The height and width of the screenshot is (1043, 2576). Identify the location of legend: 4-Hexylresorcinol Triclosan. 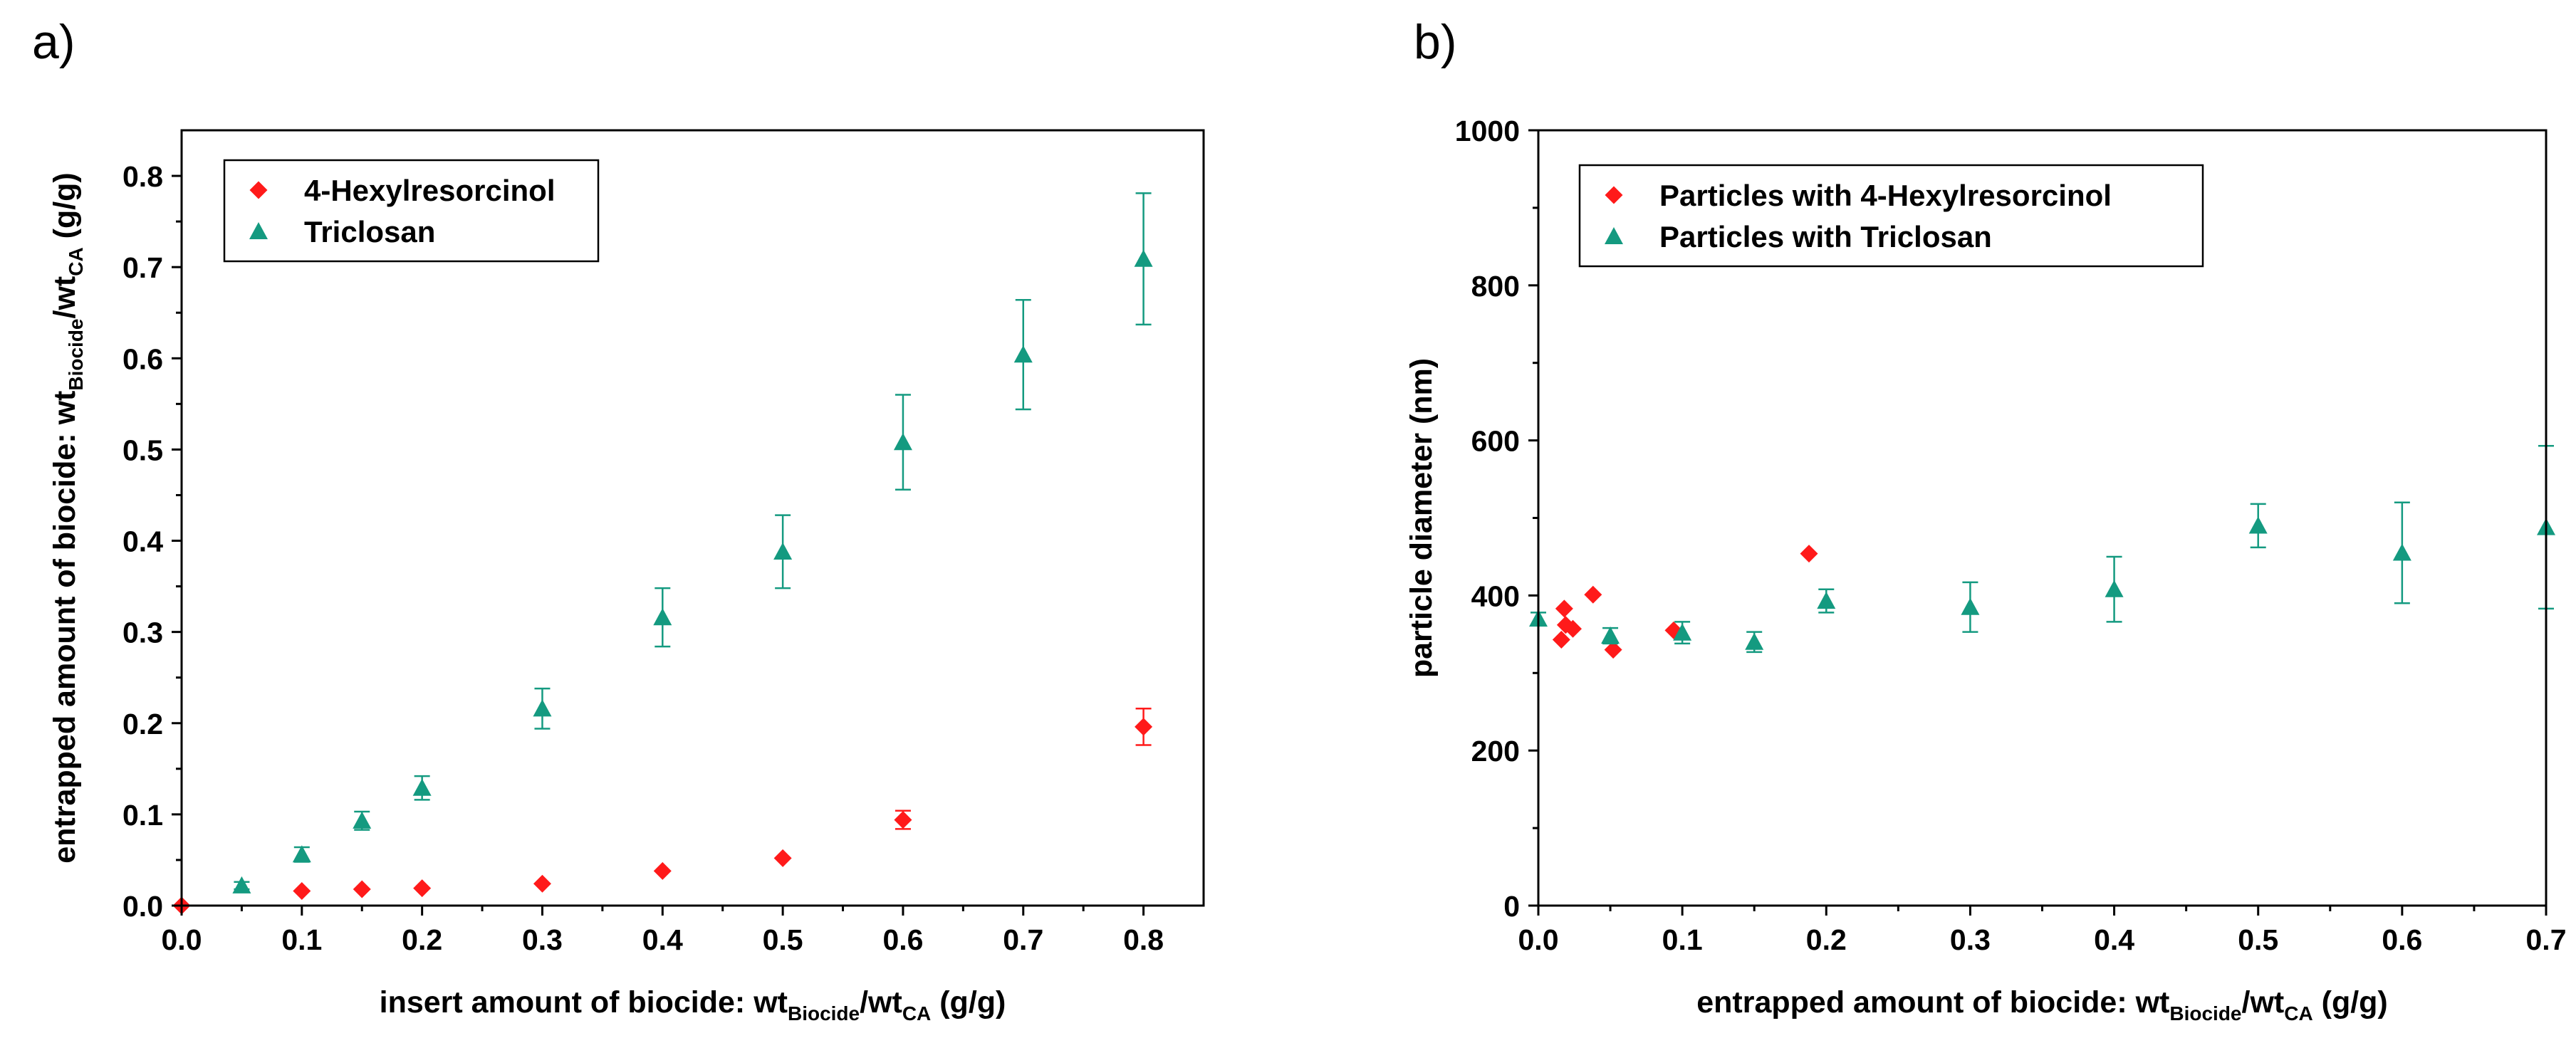
(411, 211).